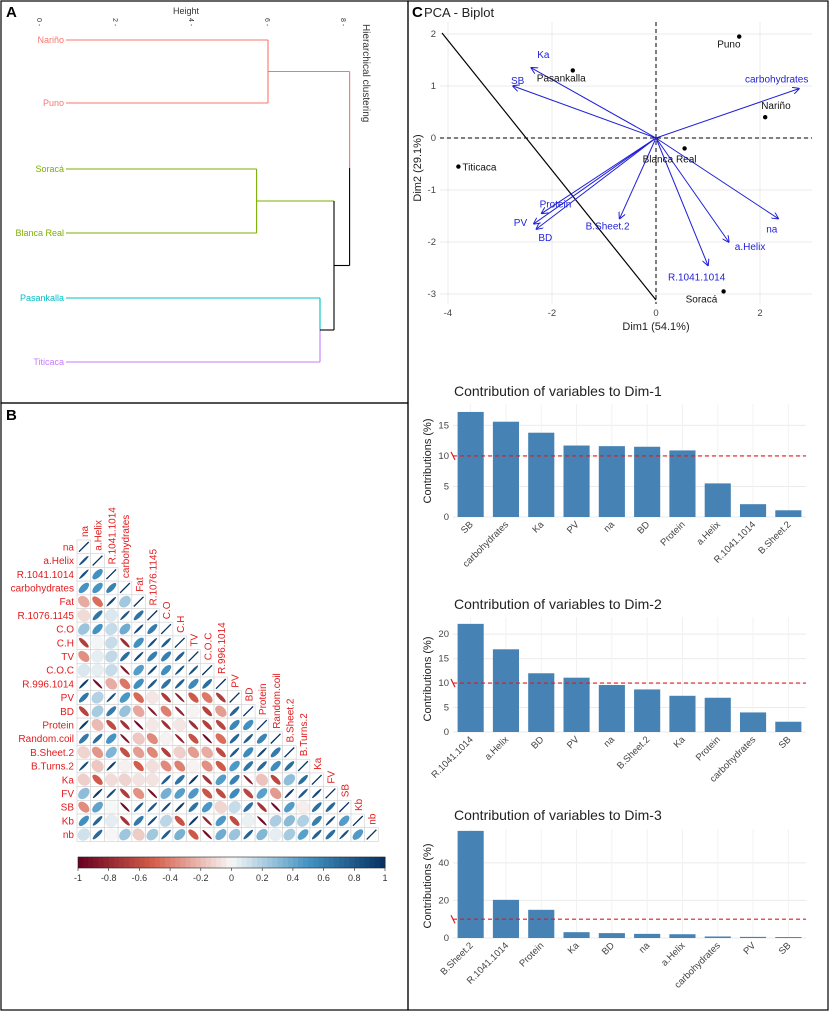  I want to click on bar-category-label: Ka, so click(574, 948).